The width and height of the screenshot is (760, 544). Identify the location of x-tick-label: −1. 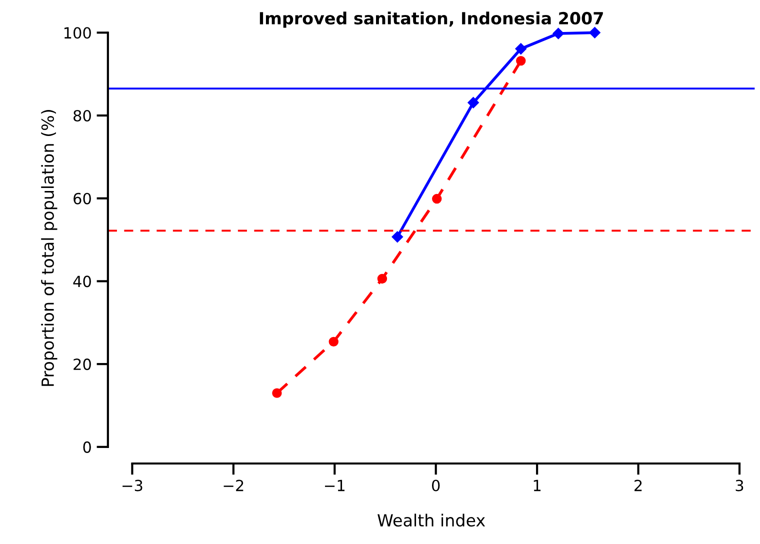
(334, 486).